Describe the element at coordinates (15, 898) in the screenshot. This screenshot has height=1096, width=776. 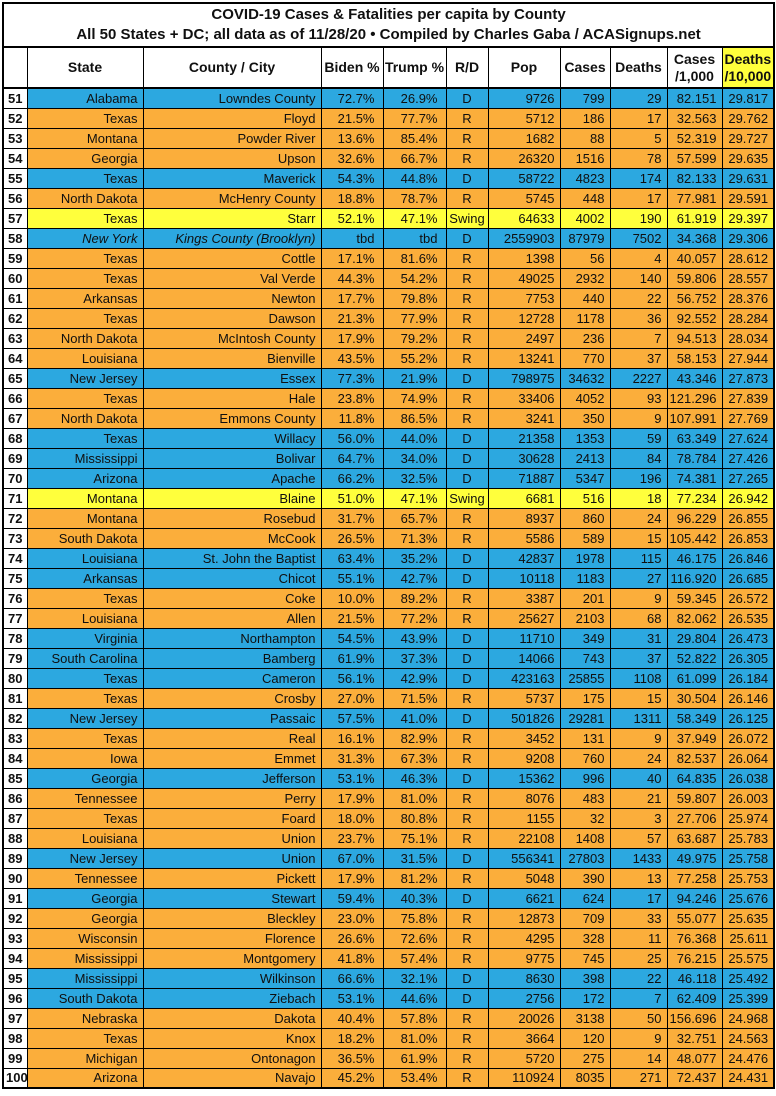
I see `cell-rank: 91` at that location.